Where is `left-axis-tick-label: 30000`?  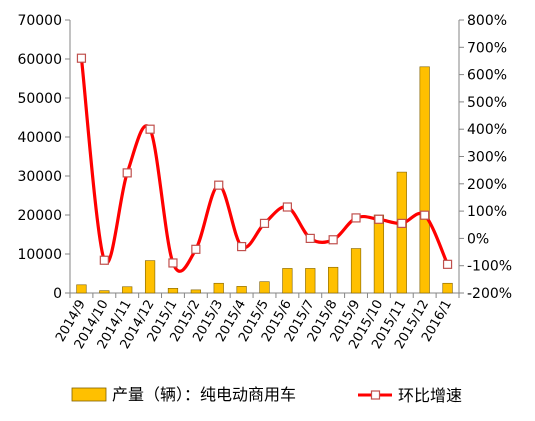 left-axis-tick-label: 30000 is located at coordinates (39, 177).